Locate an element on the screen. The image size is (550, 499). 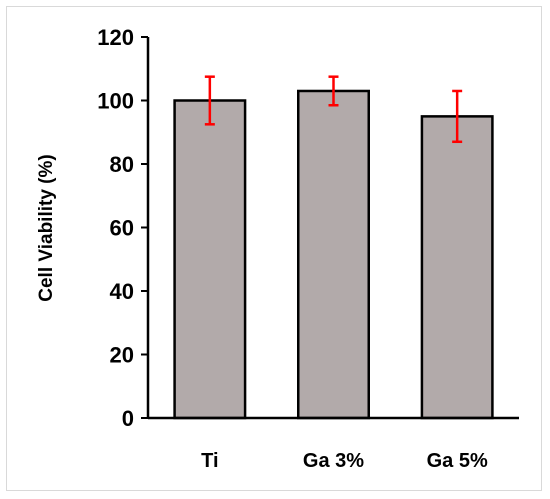
y-tick-label: 80 is located at coordinates (122, 164).